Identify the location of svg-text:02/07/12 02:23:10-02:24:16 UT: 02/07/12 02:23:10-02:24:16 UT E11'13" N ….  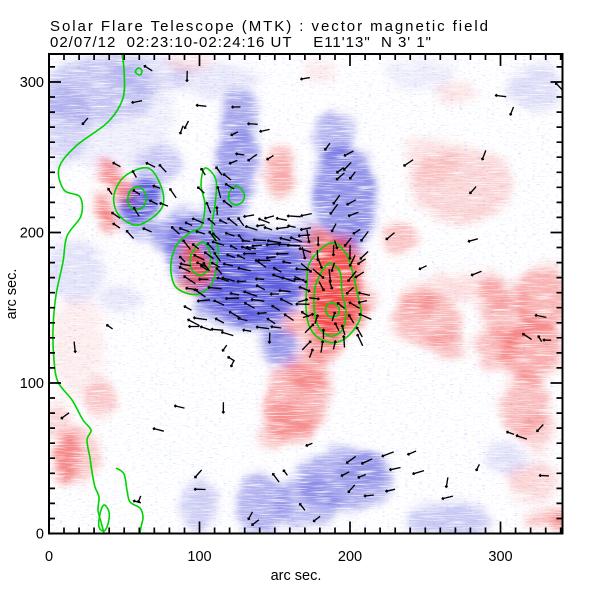
(240, 42).